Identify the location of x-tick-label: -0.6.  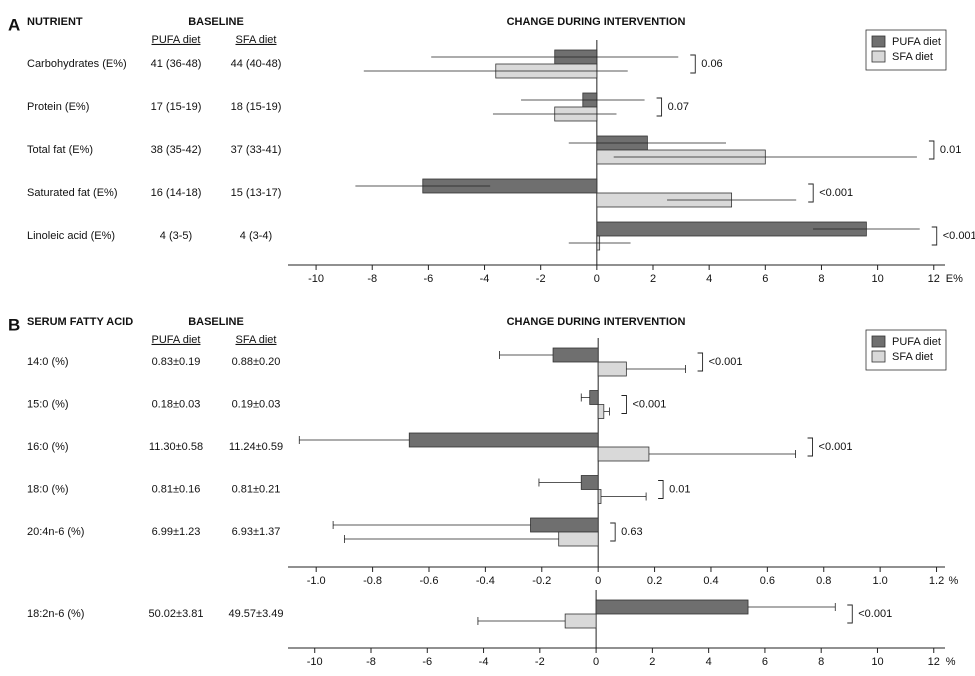
(429, 581).